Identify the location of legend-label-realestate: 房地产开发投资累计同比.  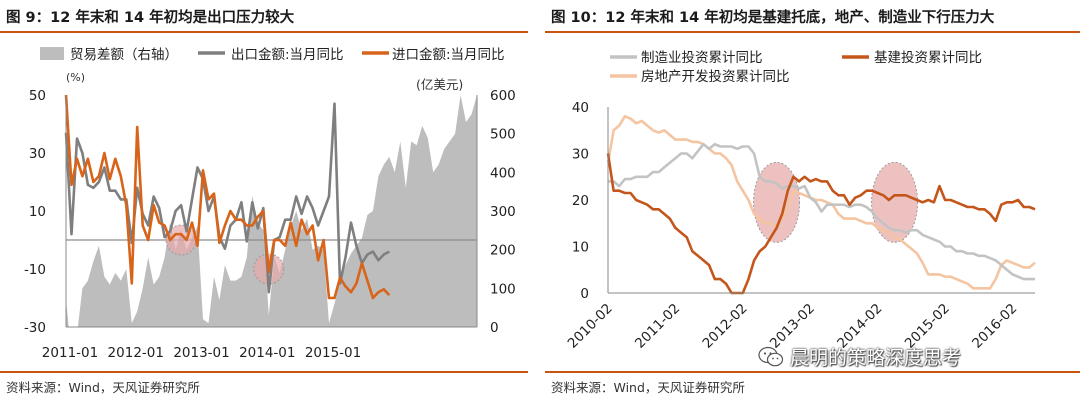
(715, 77).